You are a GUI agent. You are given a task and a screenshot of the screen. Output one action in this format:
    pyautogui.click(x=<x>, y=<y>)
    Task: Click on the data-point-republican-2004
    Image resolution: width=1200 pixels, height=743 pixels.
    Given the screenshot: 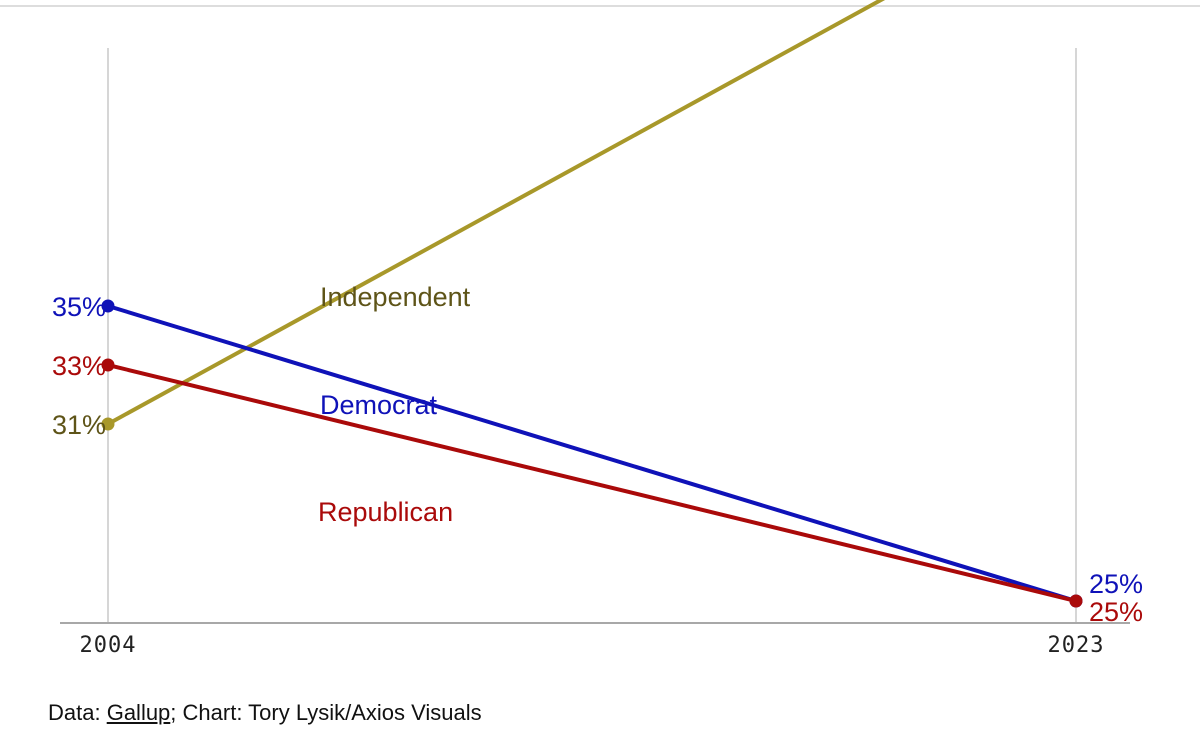 What is the action you would take?
    pyautogui.click(x=108, y=365)
    